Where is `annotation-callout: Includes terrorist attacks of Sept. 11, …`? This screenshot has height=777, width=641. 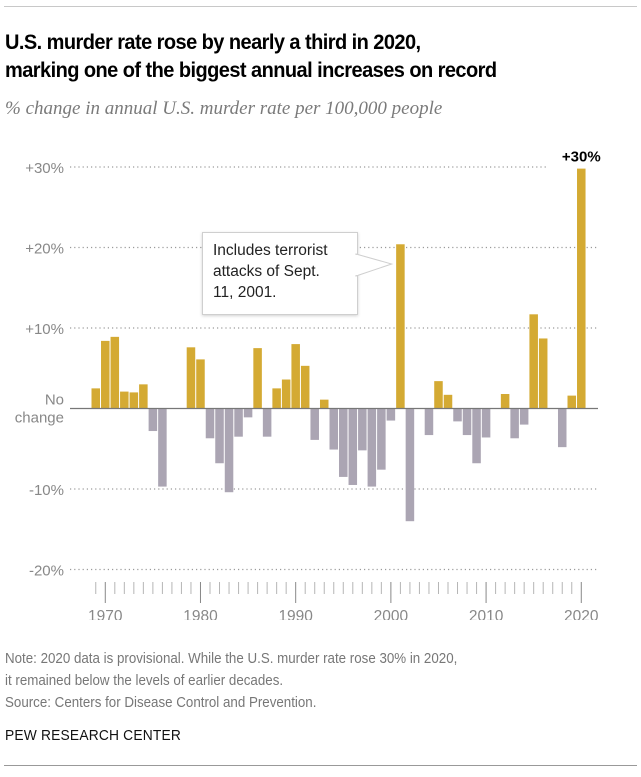
annotation-callout: Includes terrorist attacks of Sept. 11, … is located at coordinates (280, 273).